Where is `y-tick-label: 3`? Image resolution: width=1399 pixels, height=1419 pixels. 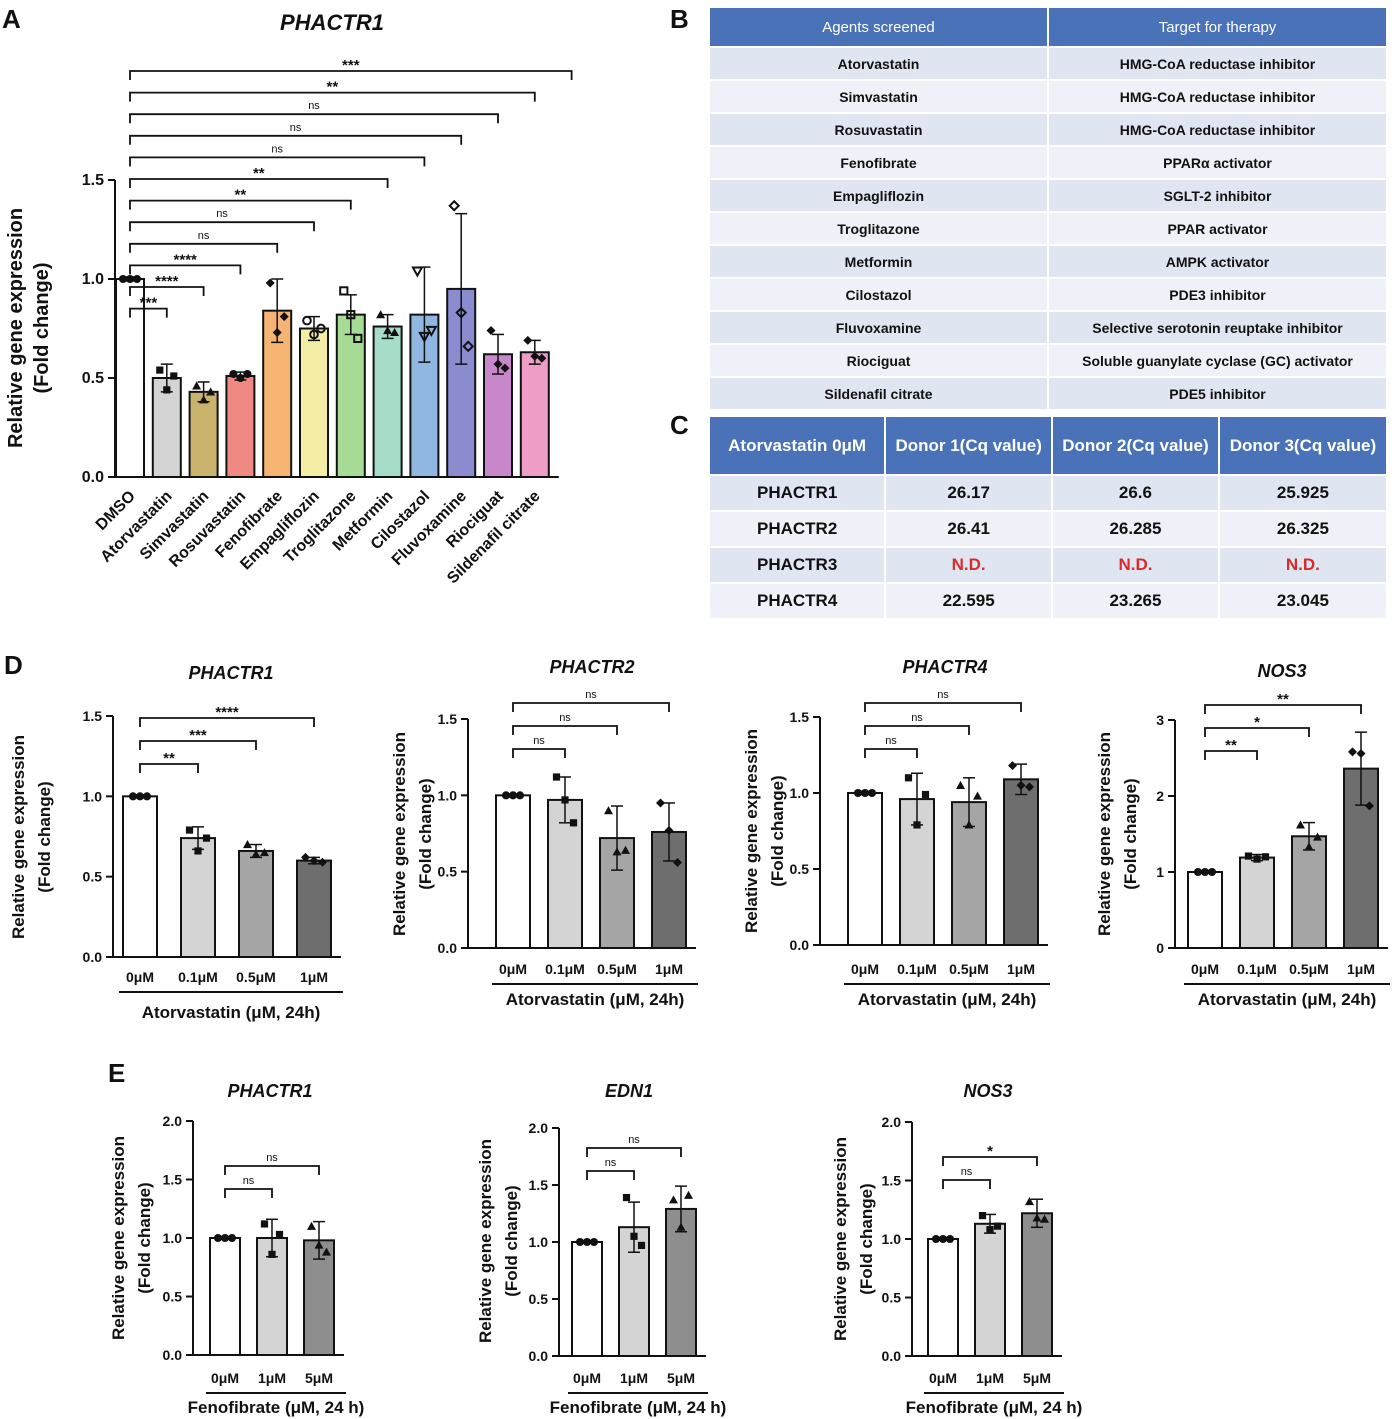 y-tick-label: 3 is located at coordinates (1160, 720).